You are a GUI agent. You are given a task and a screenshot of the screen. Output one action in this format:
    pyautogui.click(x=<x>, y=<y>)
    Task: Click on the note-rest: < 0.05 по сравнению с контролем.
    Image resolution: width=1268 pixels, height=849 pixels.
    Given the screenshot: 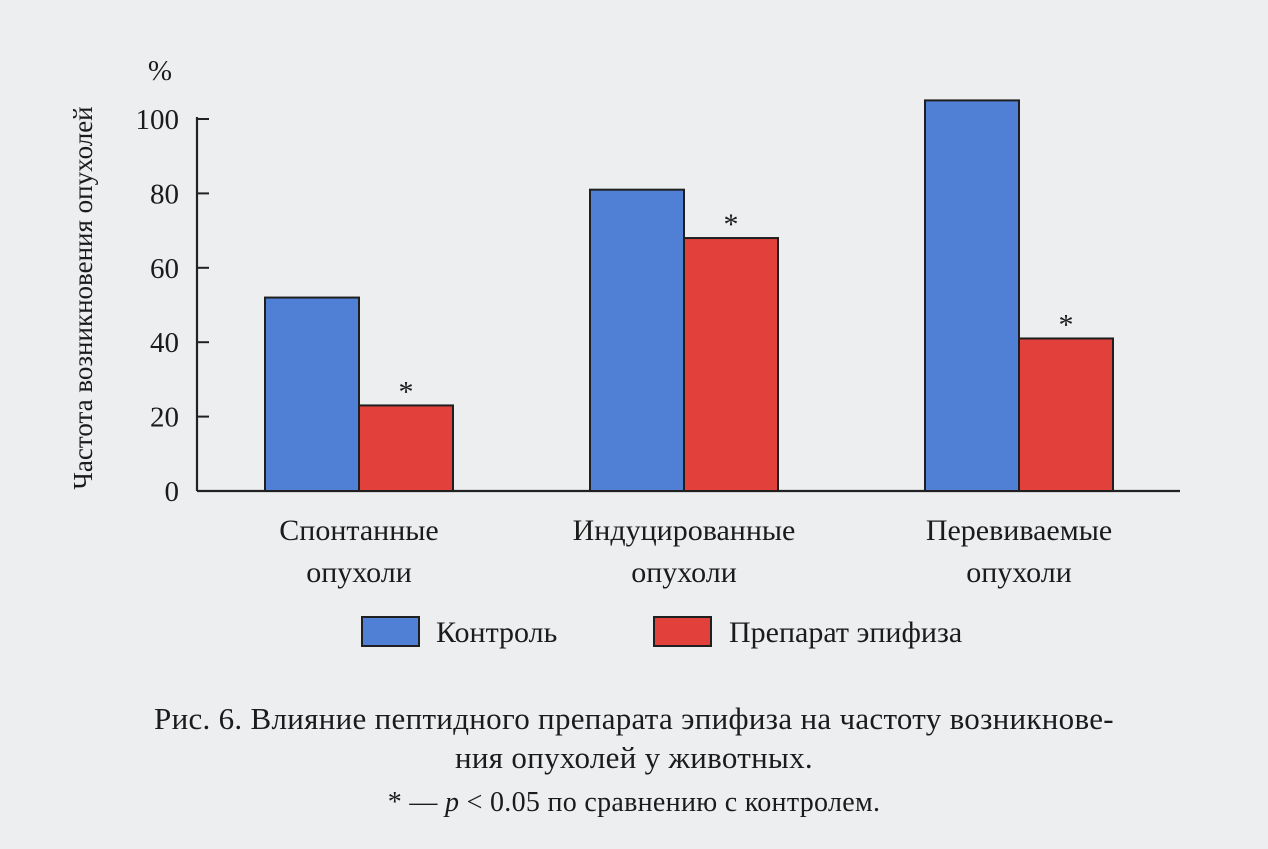 What is the action you would take?
    pyautogui.click(x=673, y=802)
    